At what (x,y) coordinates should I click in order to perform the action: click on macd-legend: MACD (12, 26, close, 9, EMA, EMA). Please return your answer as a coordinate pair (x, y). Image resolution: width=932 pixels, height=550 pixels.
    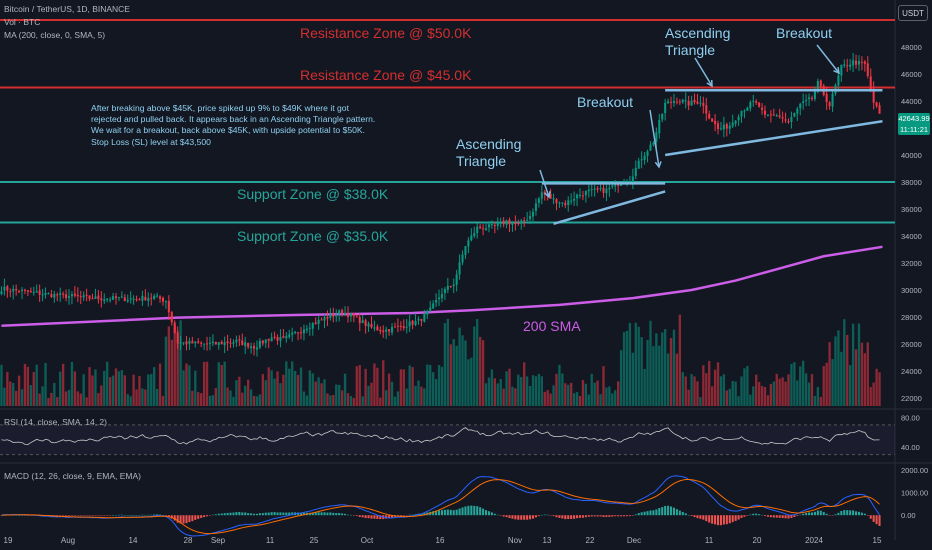
    Looking at the image, I should click on (72, 476).